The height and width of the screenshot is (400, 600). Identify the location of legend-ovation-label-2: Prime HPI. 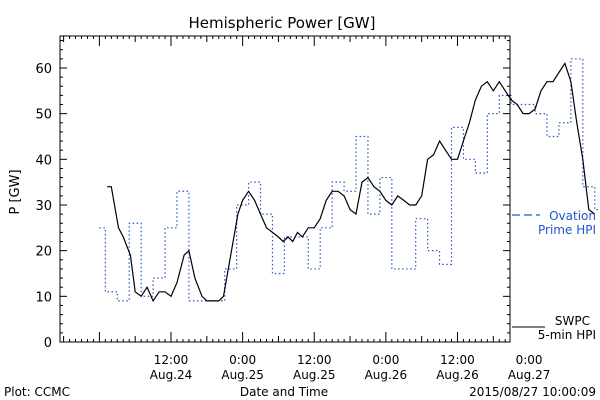
(567, 230).